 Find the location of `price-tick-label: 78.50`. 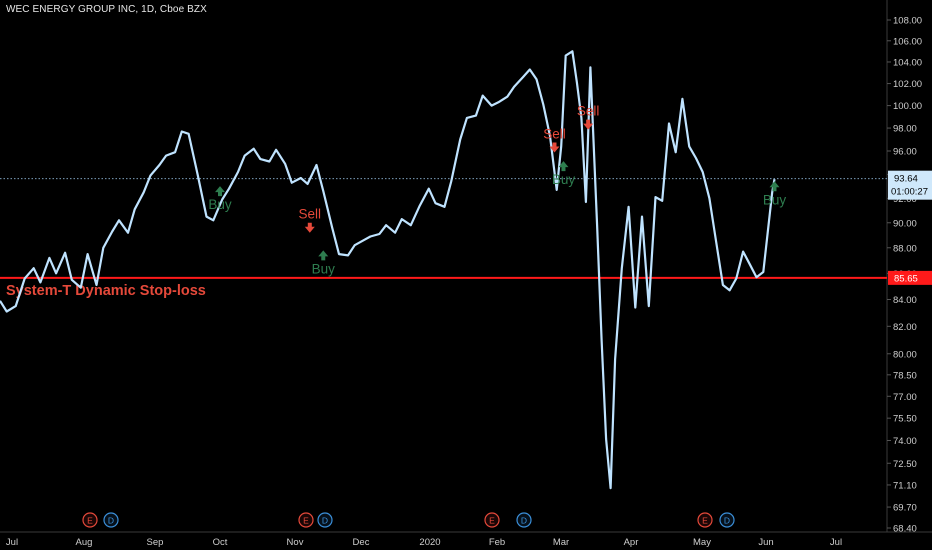

price-tick-label: 78.50 is located at coordinates (905, 375).